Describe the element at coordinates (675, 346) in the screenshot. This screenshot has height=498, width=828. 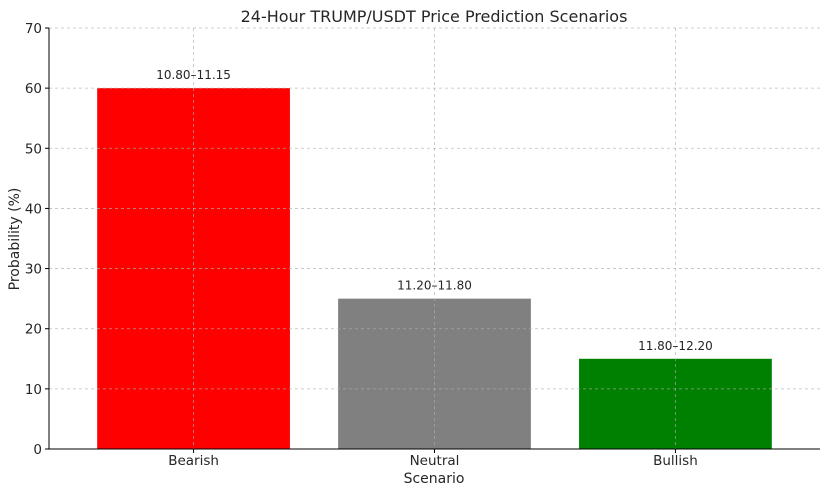
I see `data-label-bullish: 11.80–12.20` at that location.